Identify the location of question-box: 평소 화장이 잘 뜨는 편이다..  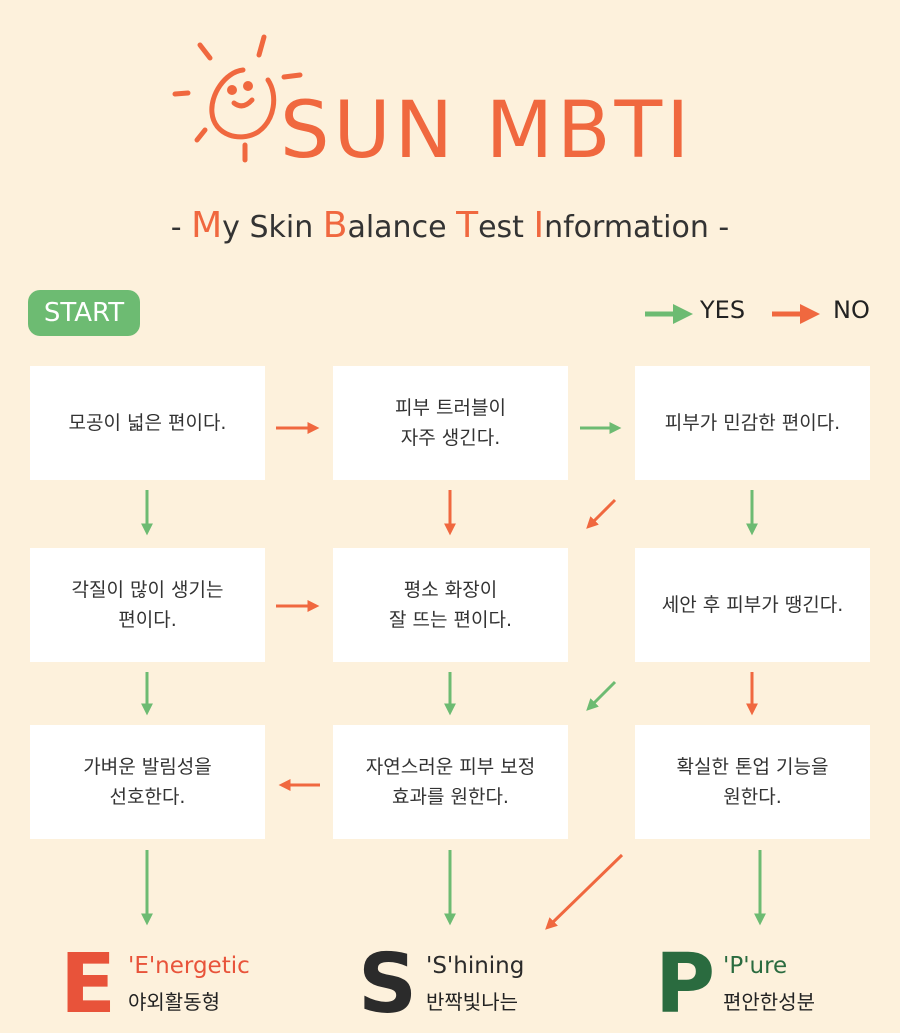
(450, 605).